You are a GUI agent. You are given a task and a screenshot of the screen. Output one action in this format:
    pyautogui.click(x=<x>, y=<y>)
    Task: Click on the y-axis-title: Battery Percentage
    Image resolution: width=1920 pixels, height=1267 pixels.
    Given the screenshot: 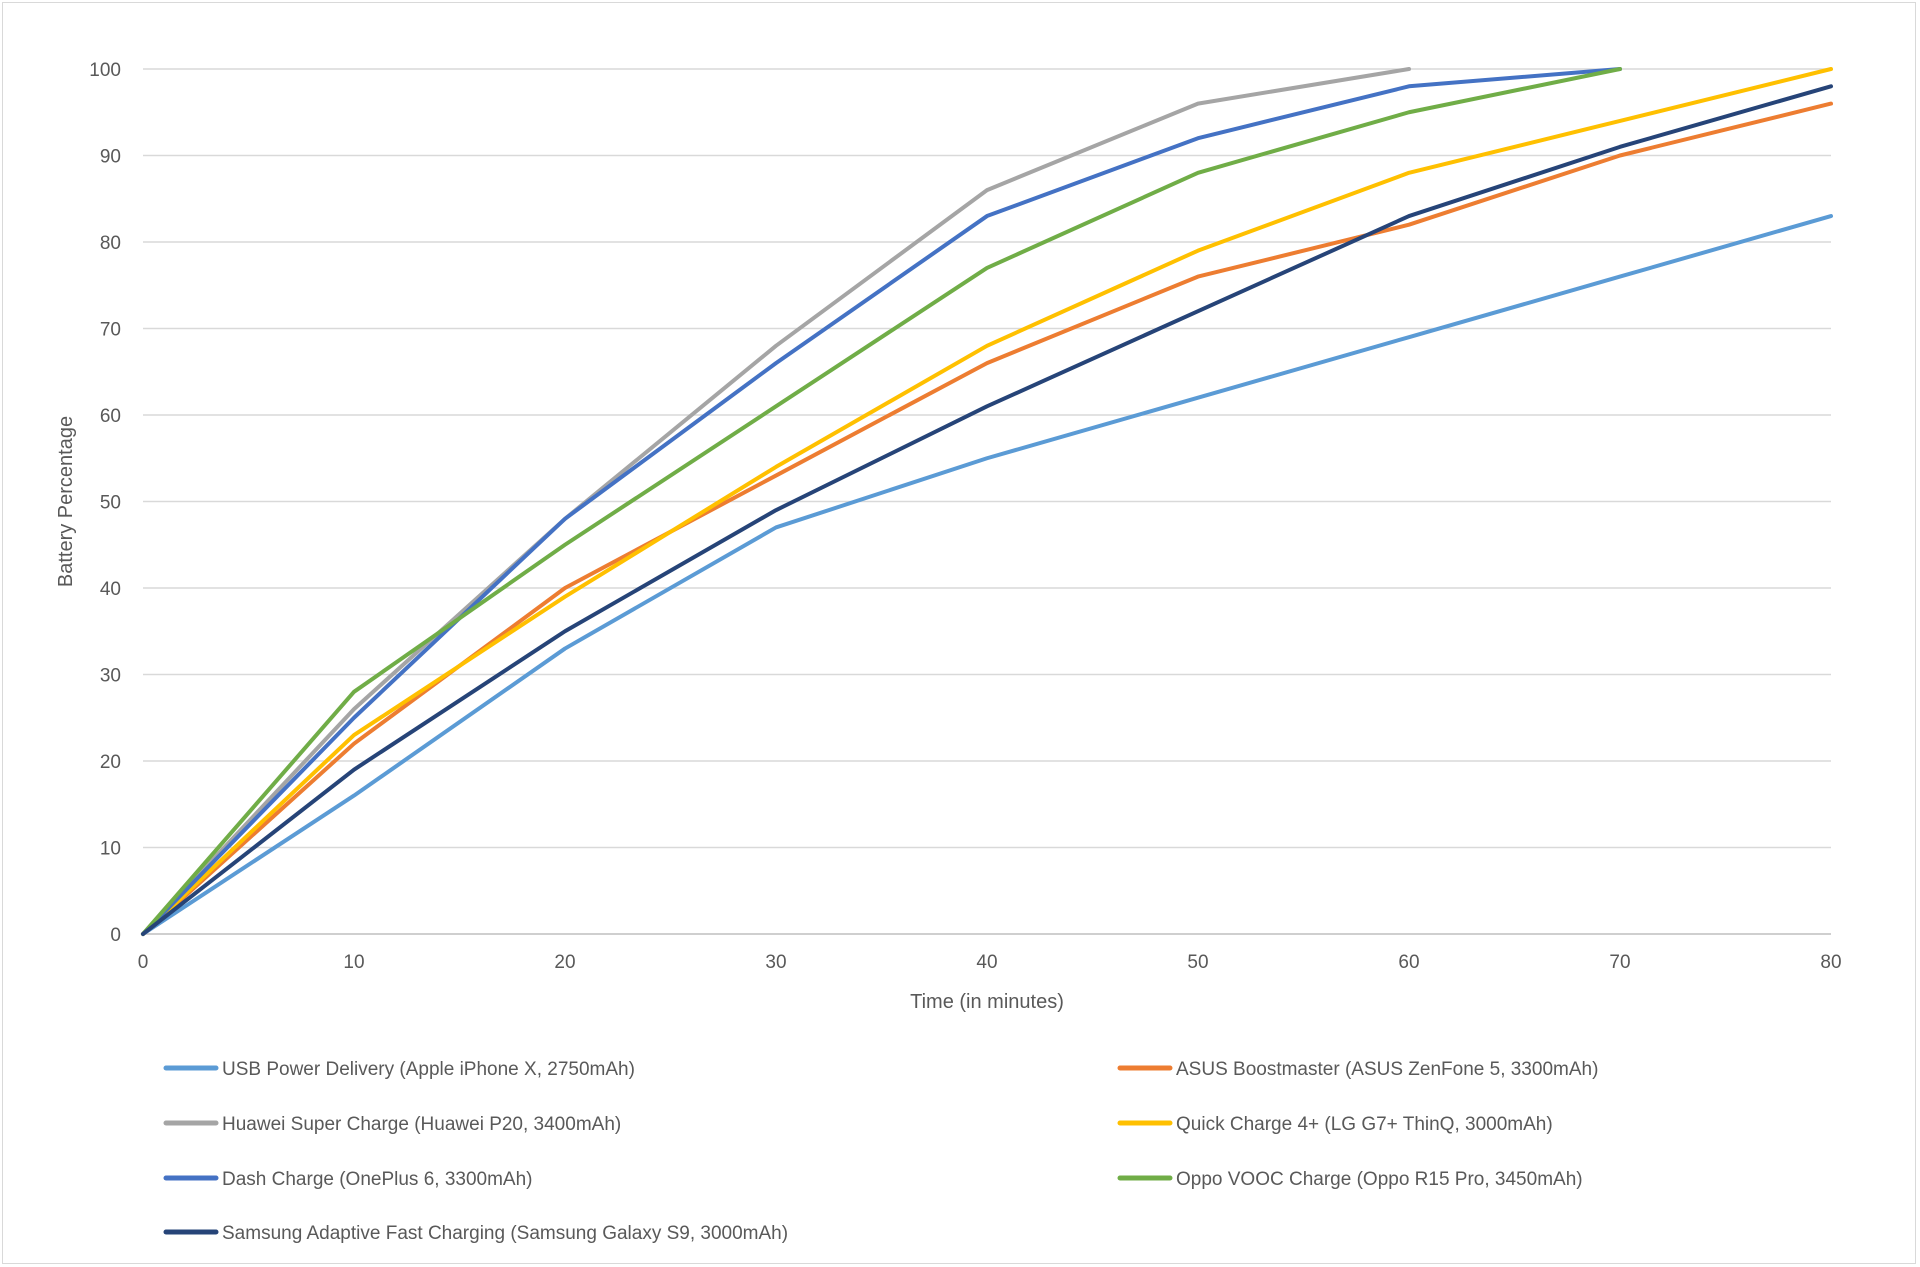 What is the action you would take?
    pyautogui.click(x=66, y=501)
    